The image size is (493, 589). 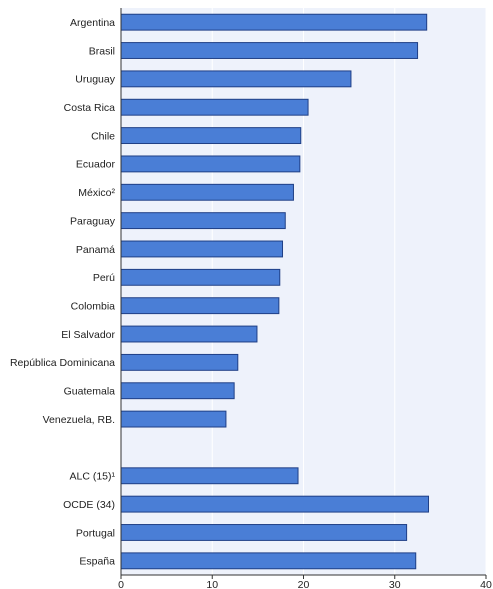 What do you see at coordinates (97, 562) in the screenshot?
I see `category-label: España` at bounding box center [97, 562].